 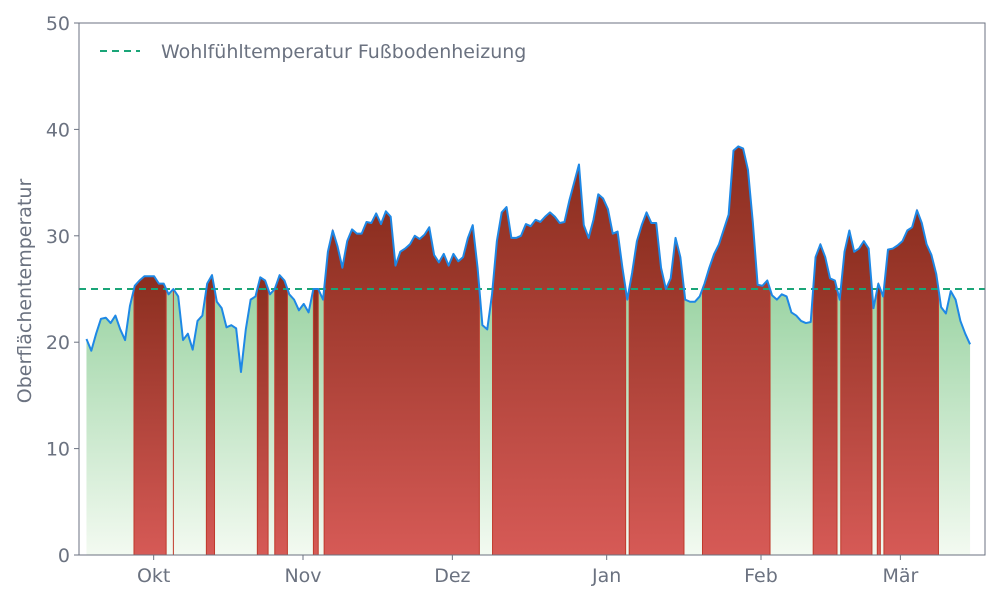 I want to click on y-tick-label-40: 40, so click(x=58, y=130).